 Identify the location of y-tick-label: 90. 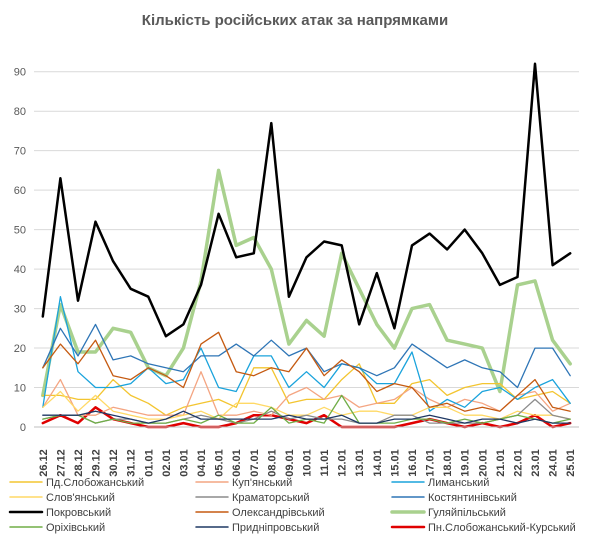
(20, 73).